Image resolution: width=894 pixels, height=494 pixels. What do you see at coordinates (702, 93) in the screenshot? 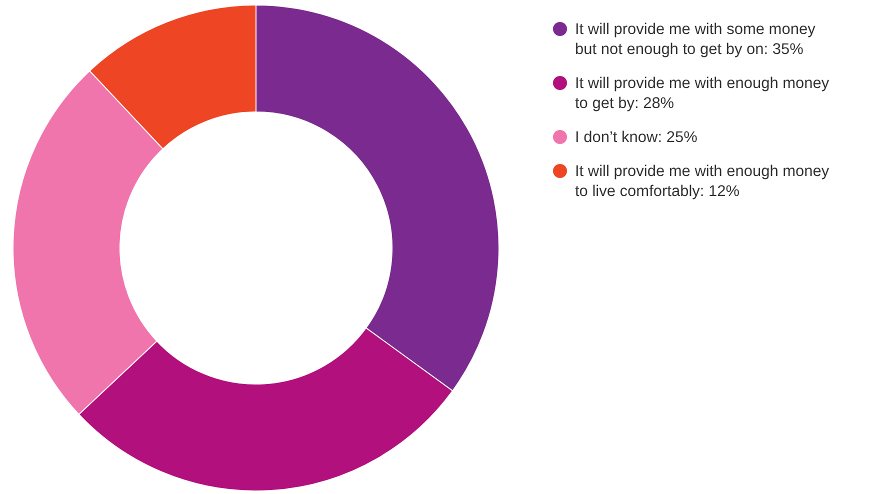
I see `legend-label: It will provide me with enough money to get by: 28%` at bounding box center [702, 93].